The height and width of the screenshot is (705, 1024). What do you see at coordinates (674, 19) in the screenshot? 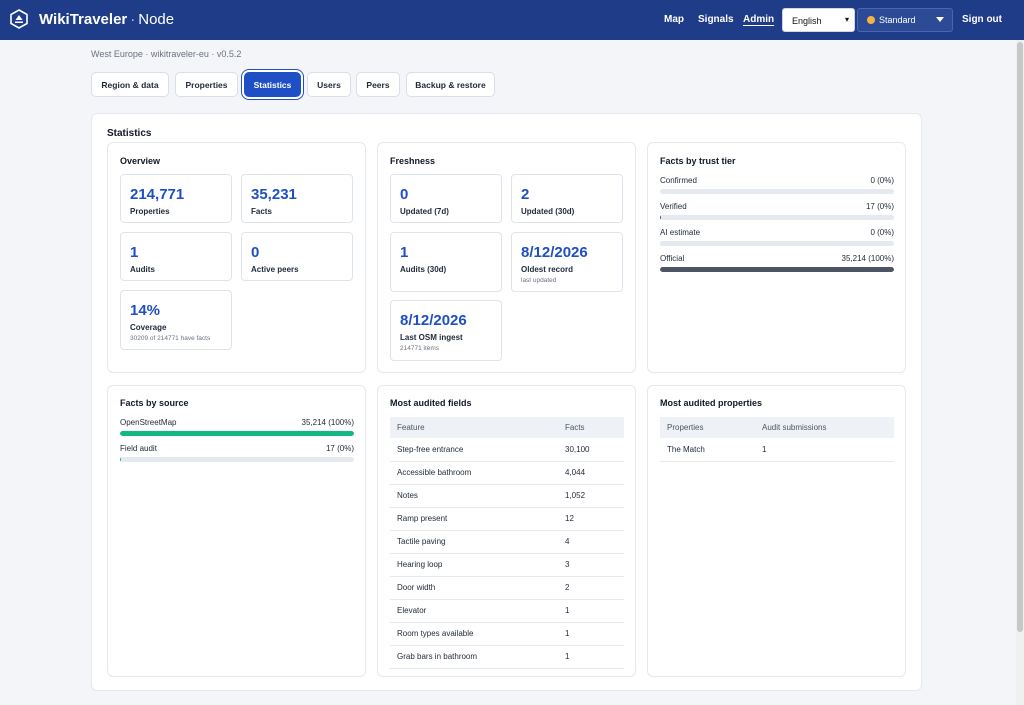
I see `nav-map: Map` at bounding box center [674, 19].